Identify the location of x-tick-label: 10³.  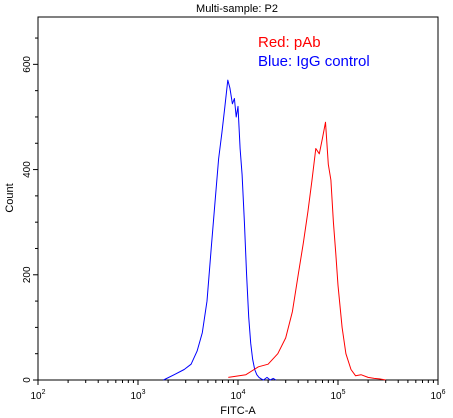
(137, 395).